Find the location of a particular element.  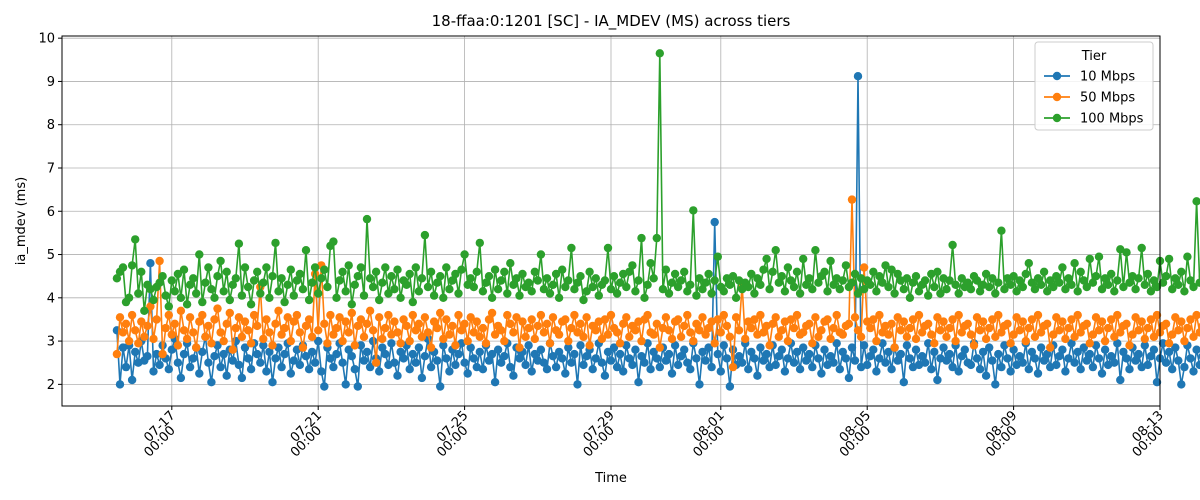

y-tick-label: 9 is located at coordinates (51, 82).